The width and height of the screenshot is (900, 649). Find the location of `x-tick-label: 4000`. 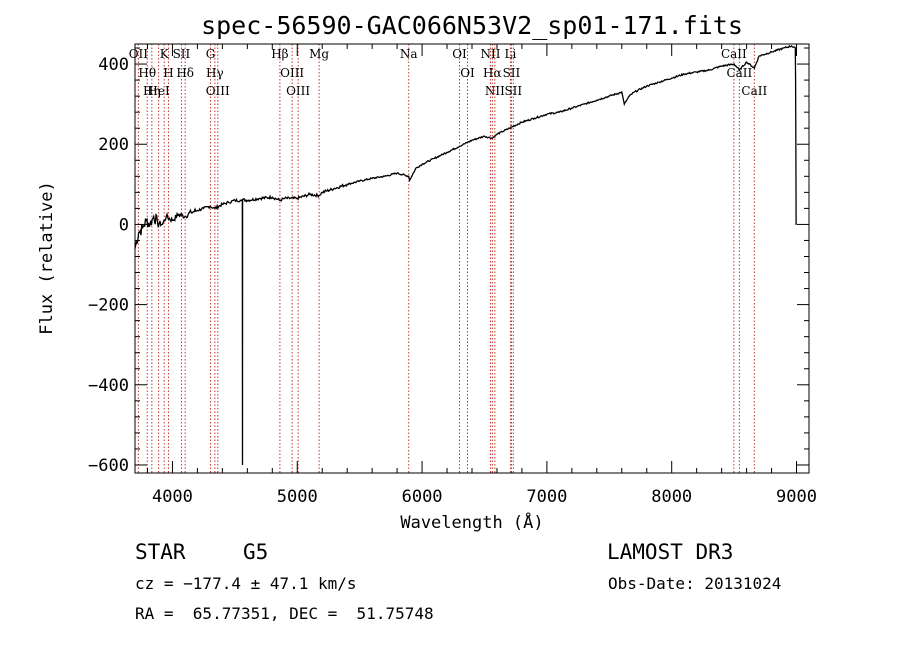

x-tick-label: 4000 is located at coordinates (172, 497).